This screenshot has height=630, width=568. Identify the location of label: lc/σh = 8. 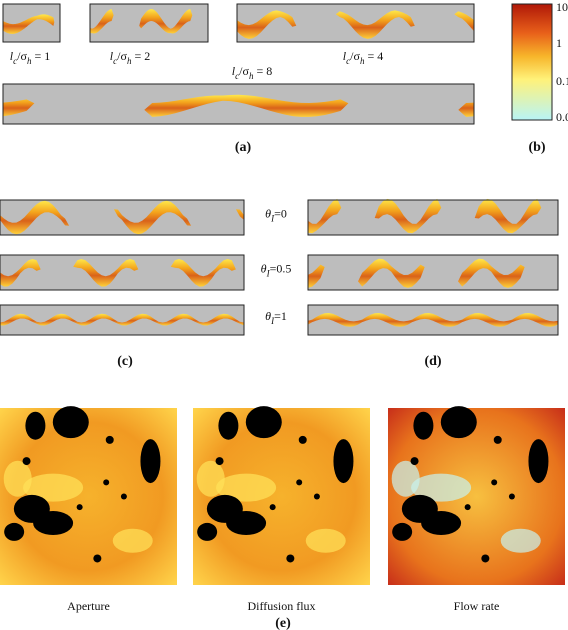
(252, 72).